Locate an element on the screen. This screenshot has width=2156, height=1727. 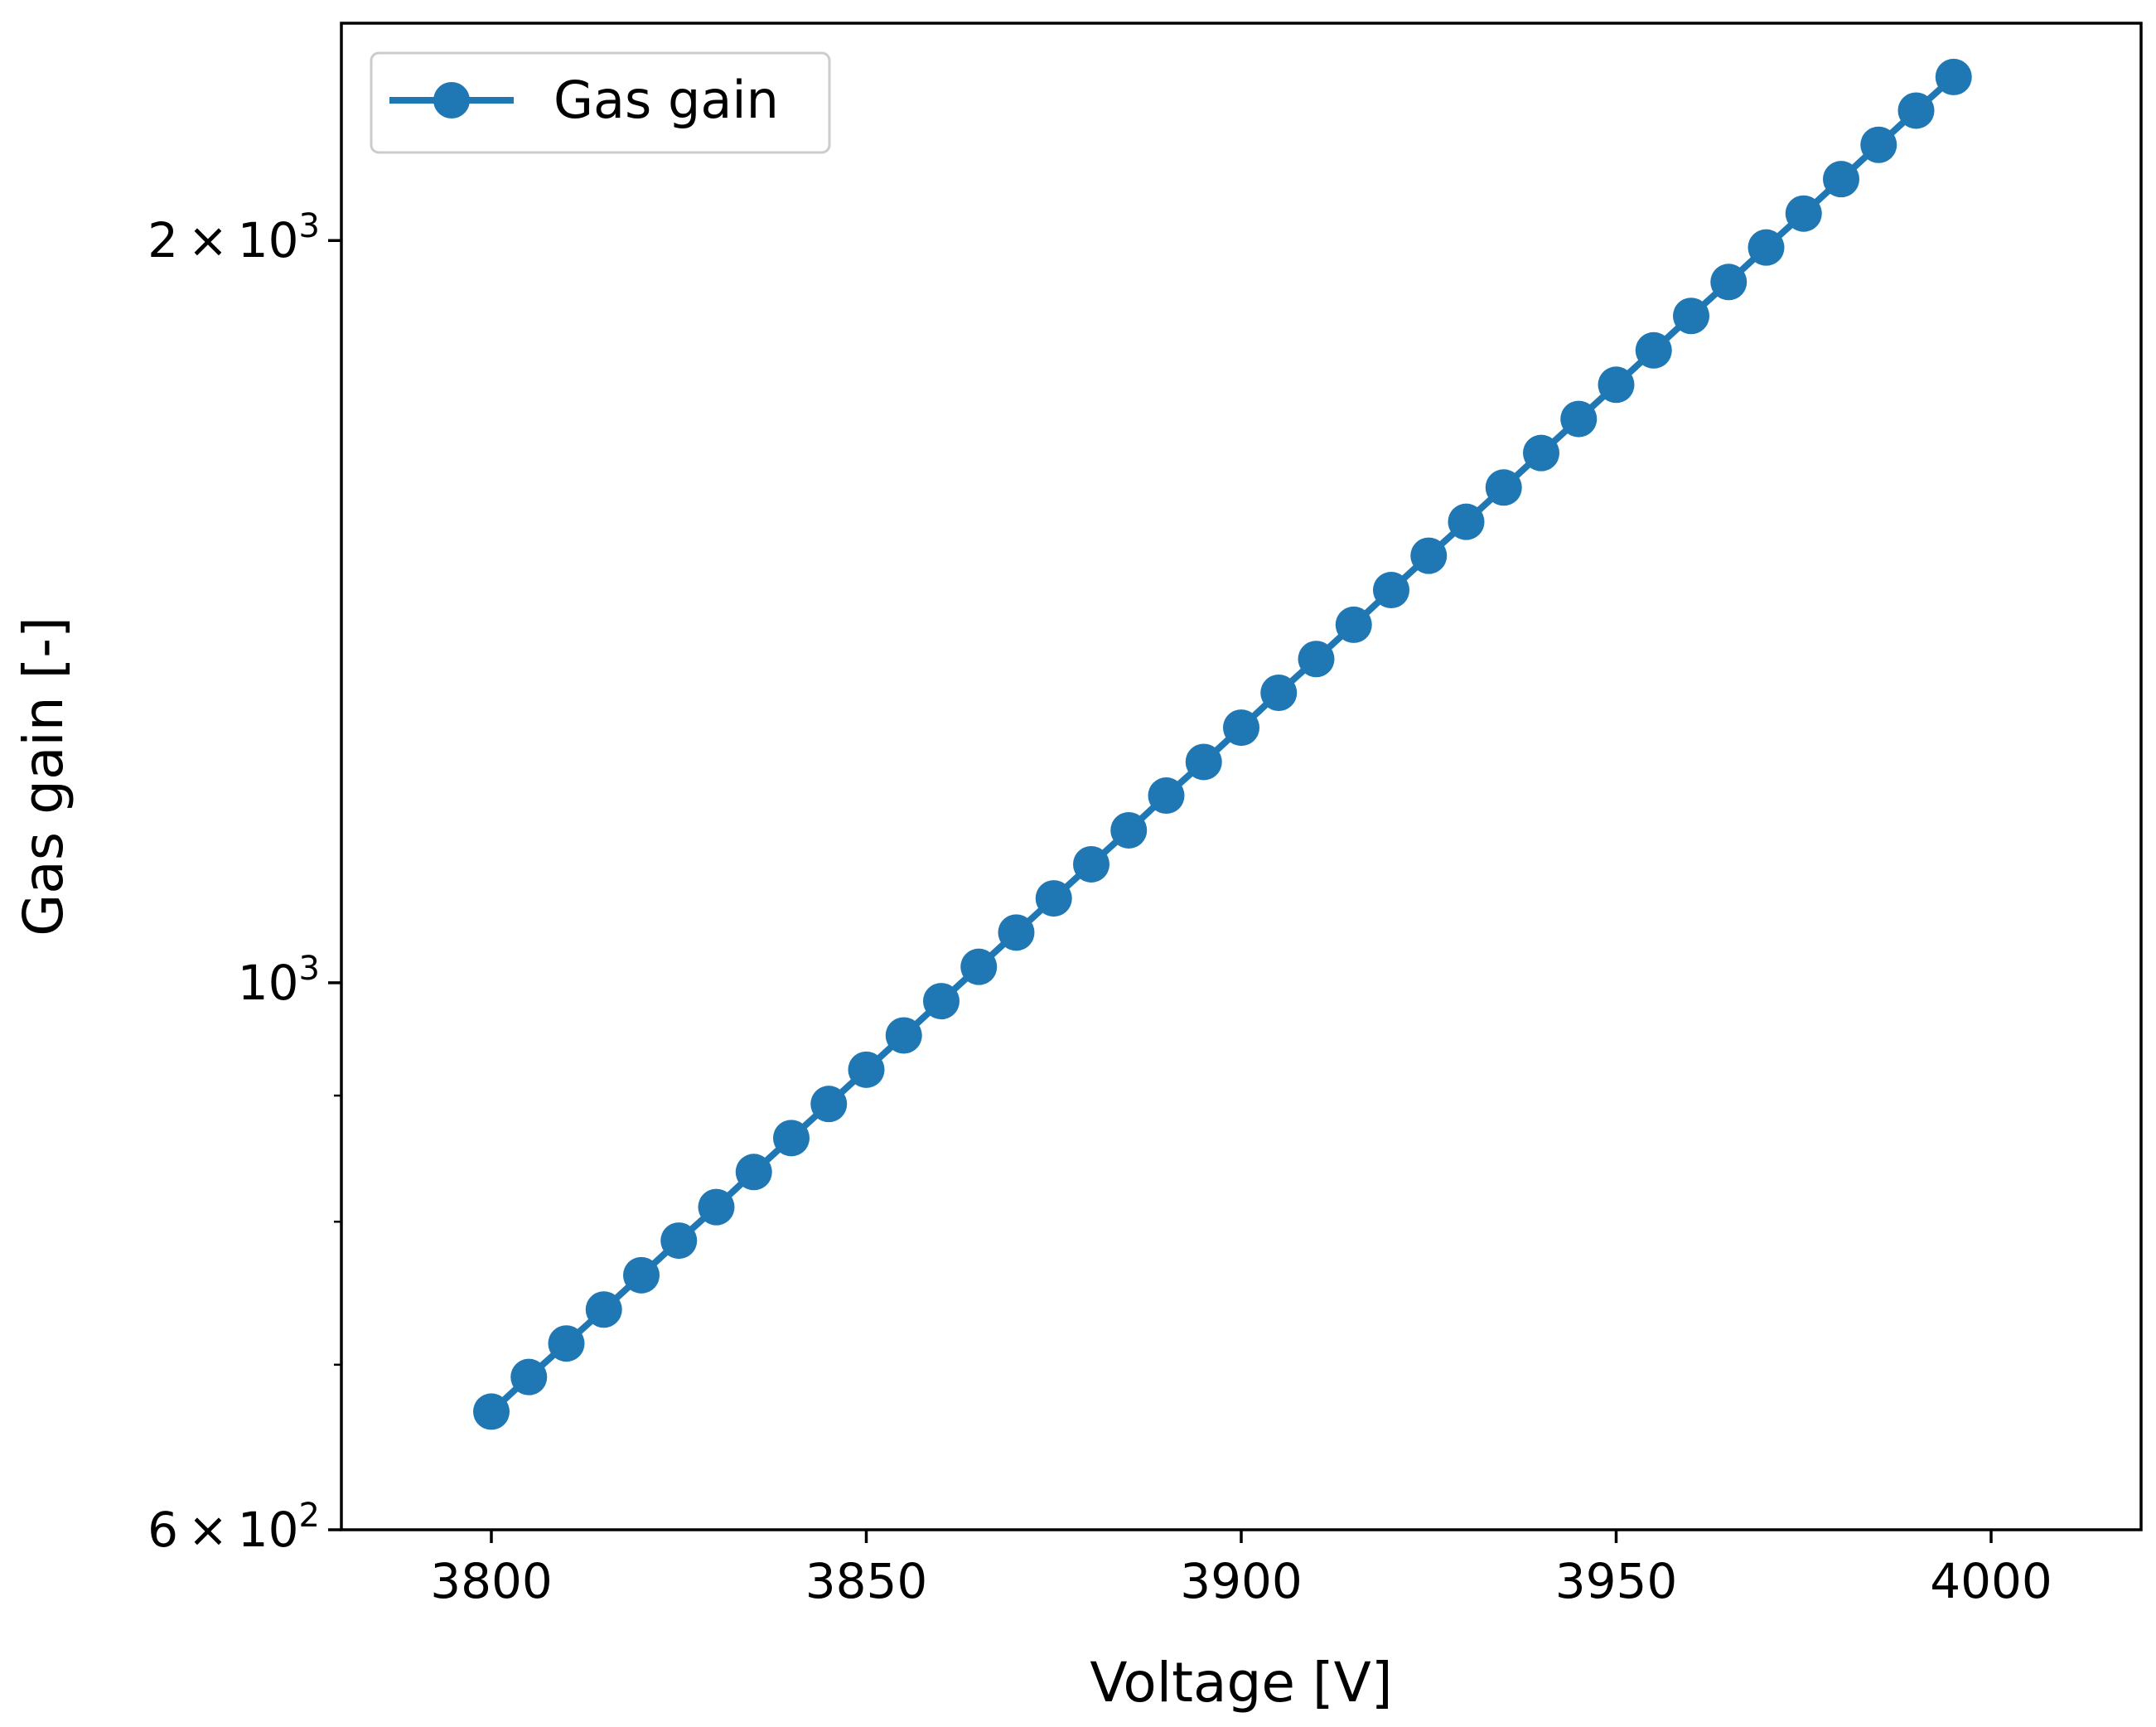
legend-box is located at coordinates (600, 102).